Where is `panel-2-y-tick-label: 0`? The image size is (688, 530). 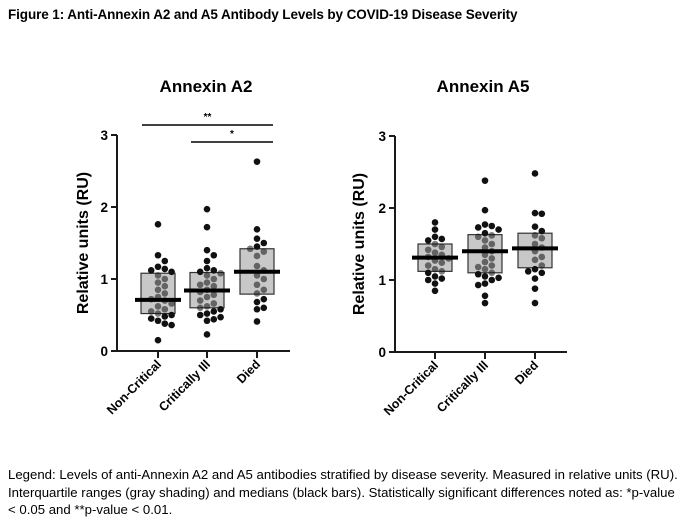
panel-2-y-tick-label: 0 is located at coordinates (382, 352).